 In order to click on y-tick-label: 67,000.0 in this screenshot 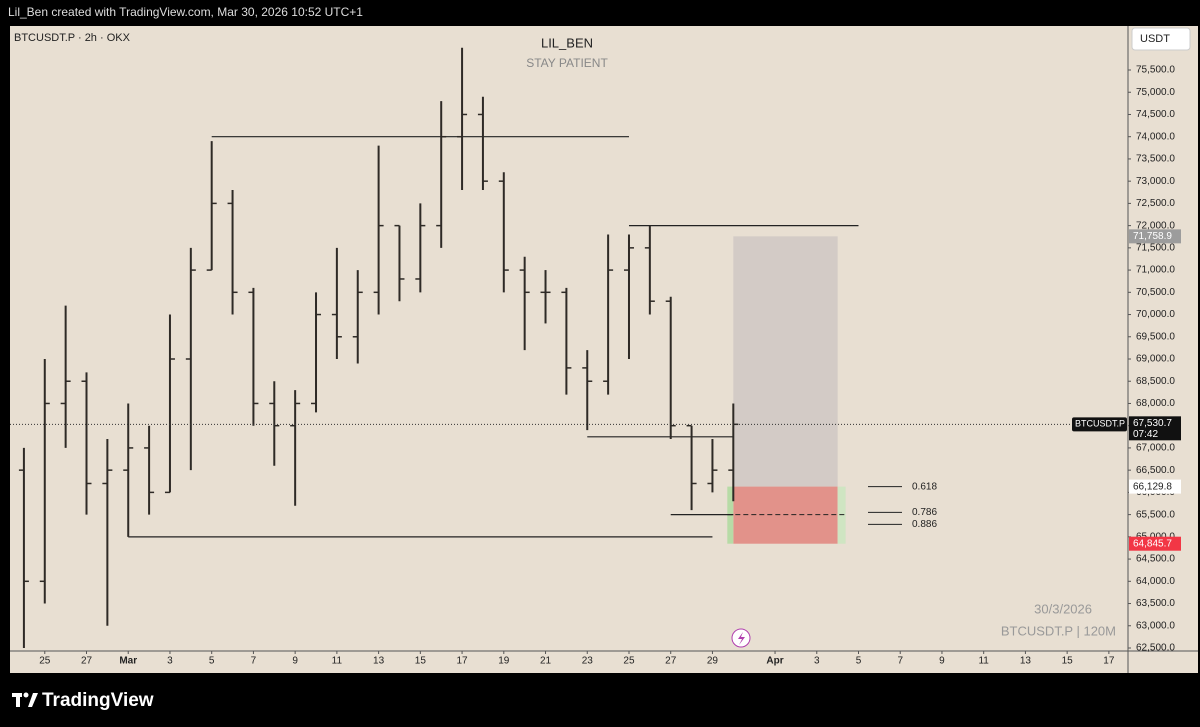, I will do `click(1155, 448)`.